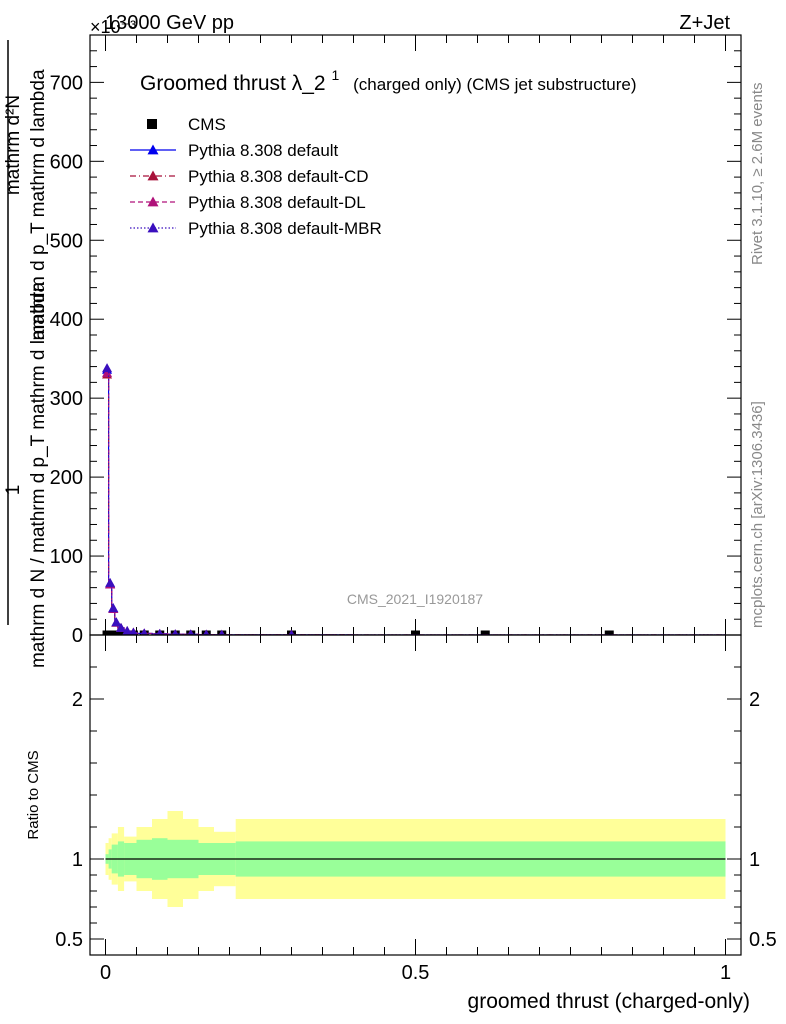  What do you see at coordinates (415, 599) in the screenshot?
I see `analysis-watermark: CMS_2021_I1920187` at bounding box center [415, 599].